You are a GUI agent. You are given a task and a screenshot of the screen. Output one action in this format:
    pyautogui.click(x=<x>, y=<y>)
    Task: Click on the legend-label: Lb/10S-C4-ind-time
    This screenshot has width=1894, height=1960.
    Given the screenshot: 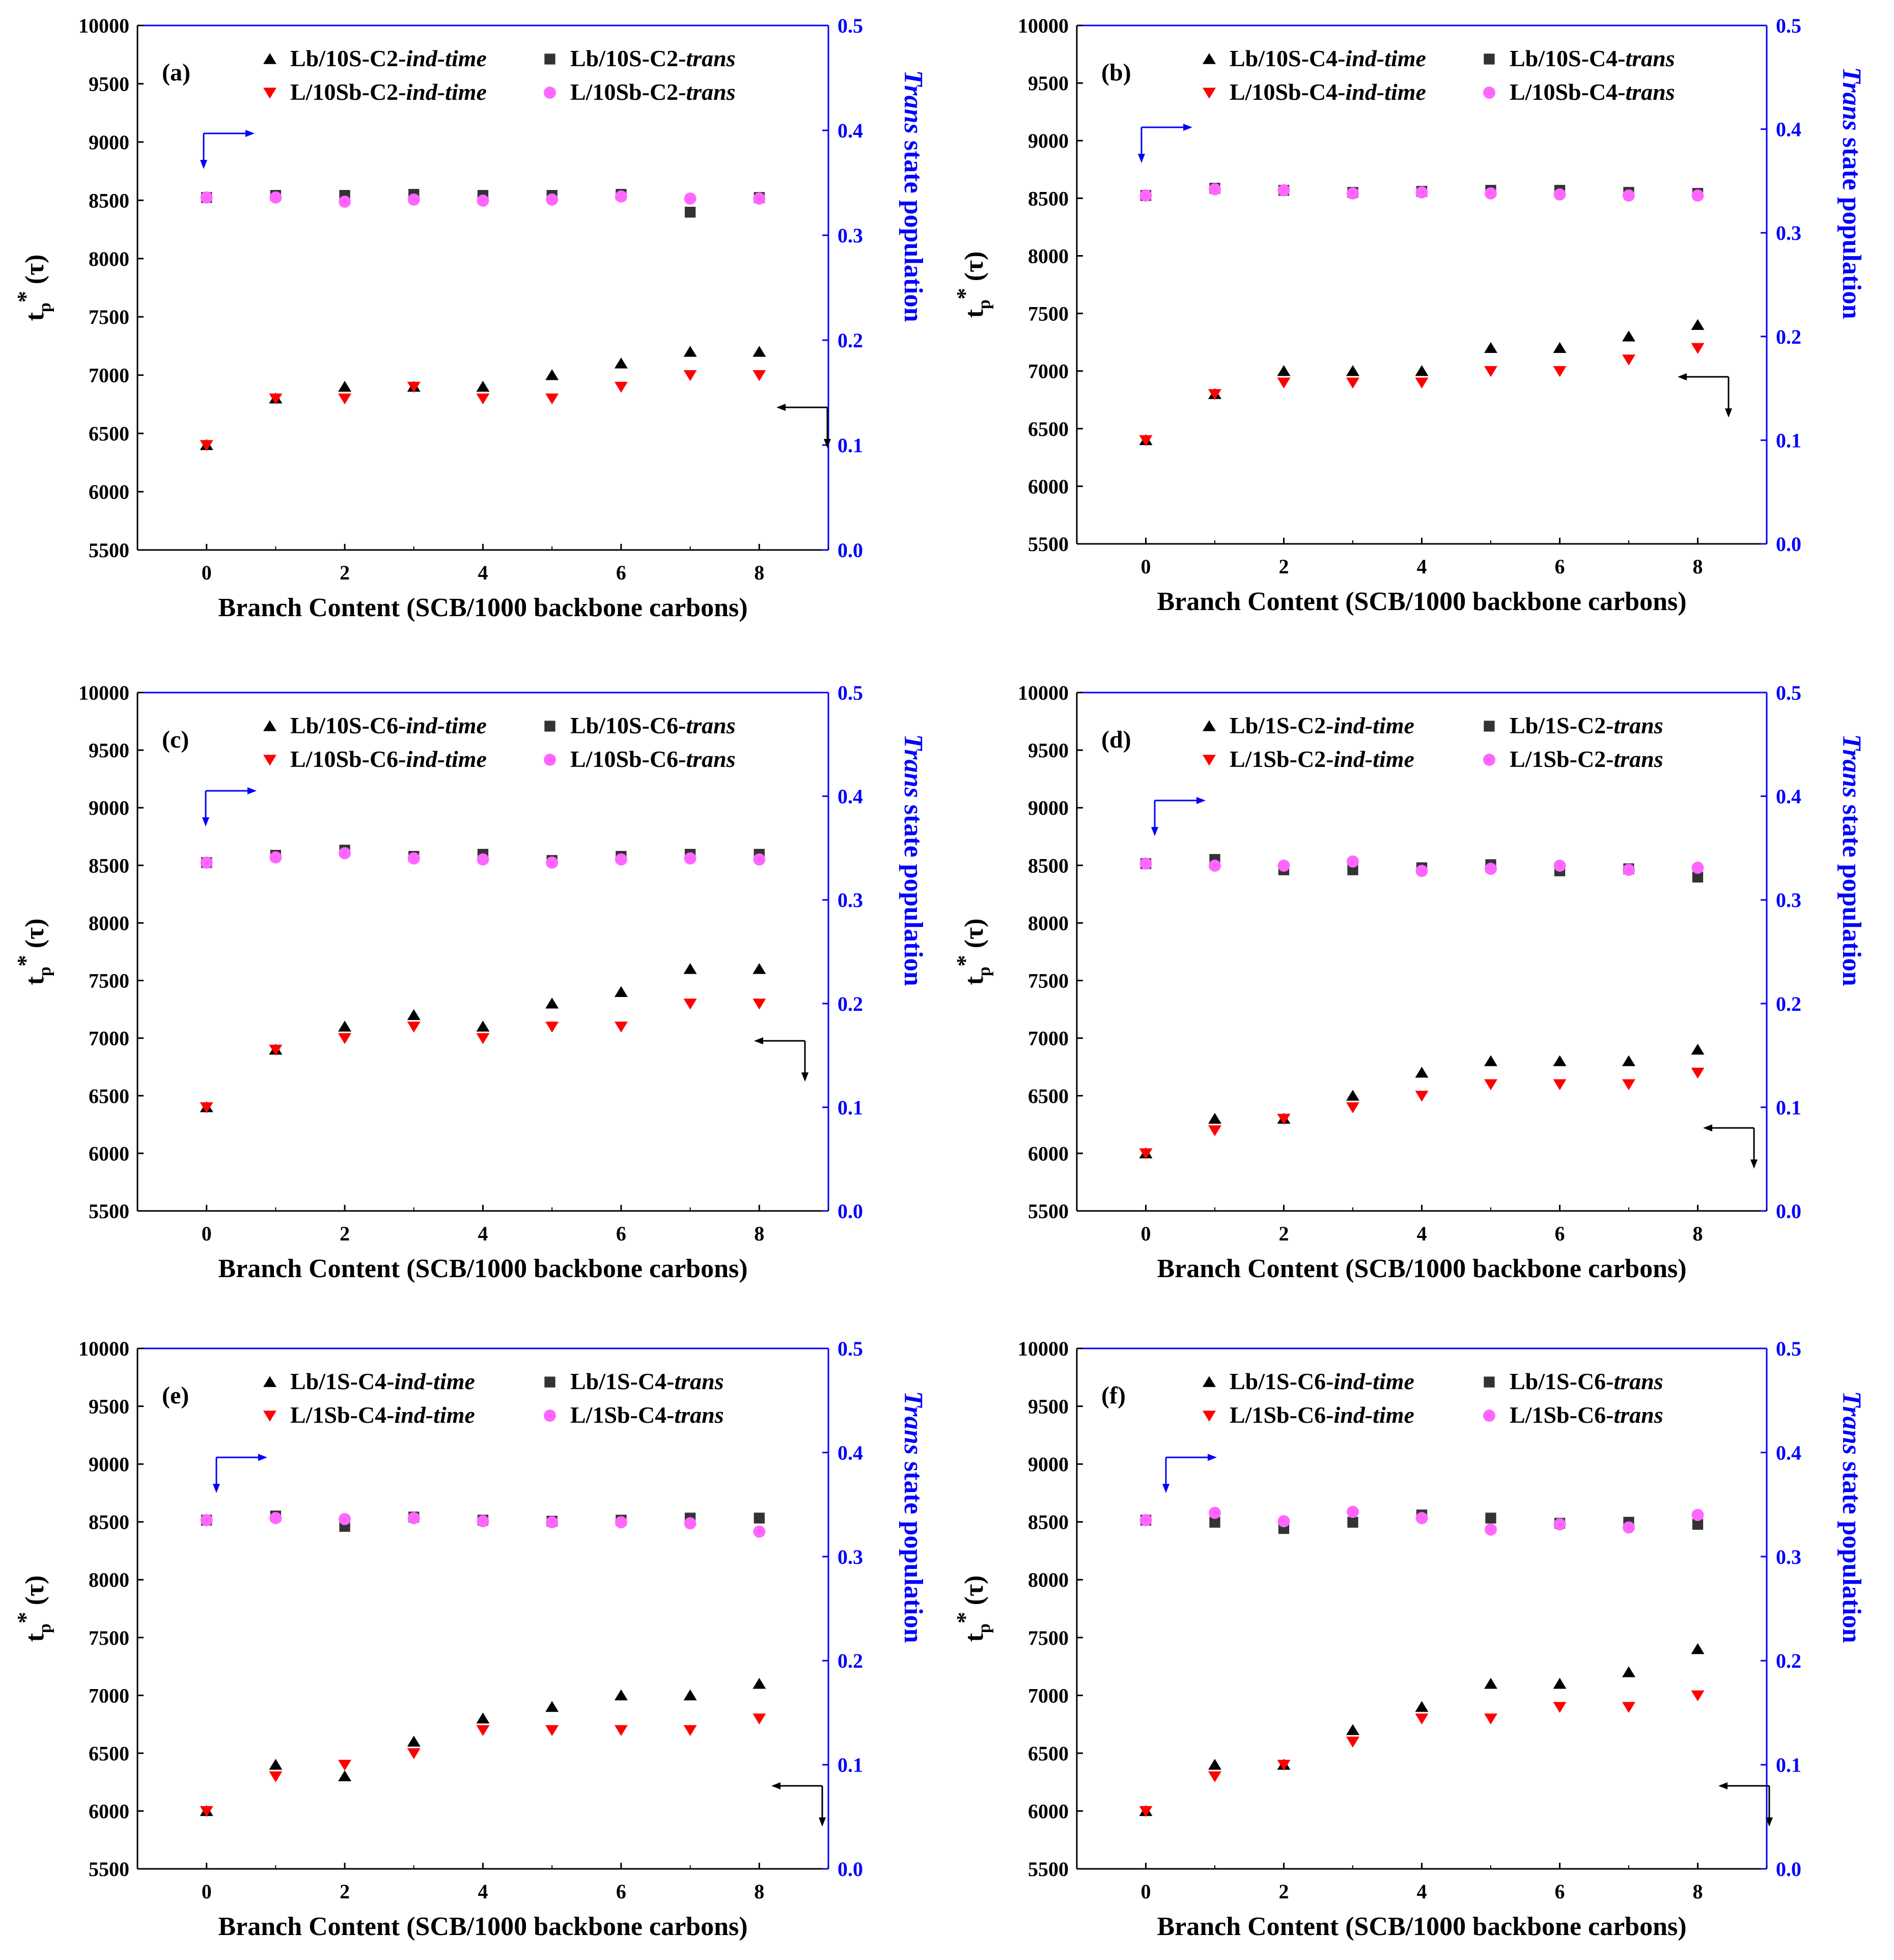 What is the action you would take?
    pyautogui.click(x=1328, y=58)
    